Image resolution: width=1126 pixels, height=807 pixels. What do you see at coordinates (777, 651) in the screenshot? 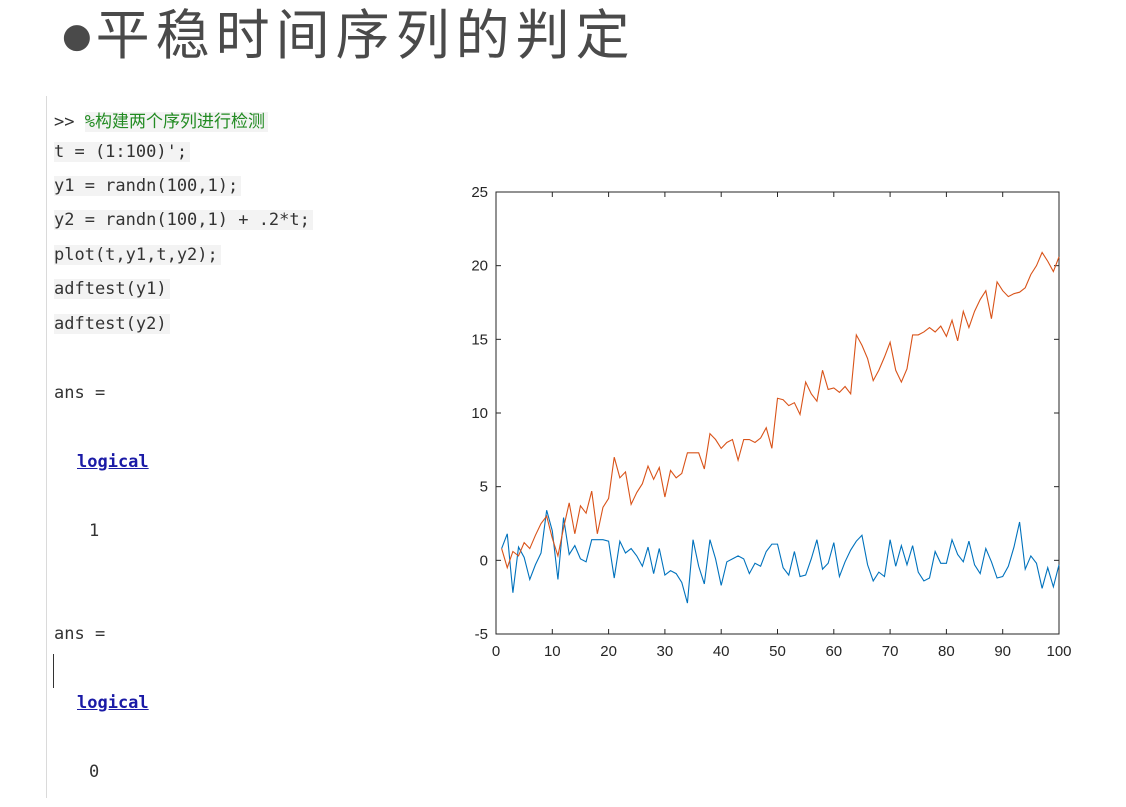
I see `x-tick-label: 50` at bounding box center [777, 651].